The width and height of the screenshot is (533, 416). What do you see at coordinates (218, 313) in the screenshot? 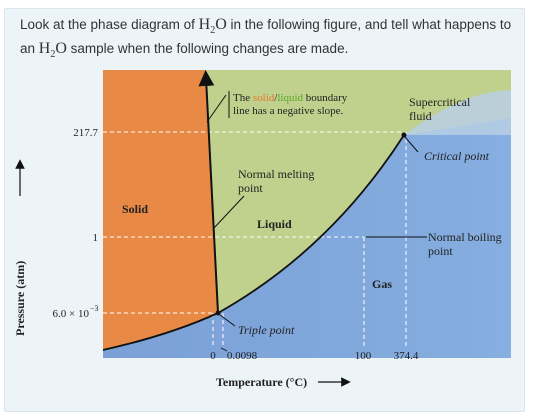
I see `triple-point-marker` at bounding box center [218, 313].